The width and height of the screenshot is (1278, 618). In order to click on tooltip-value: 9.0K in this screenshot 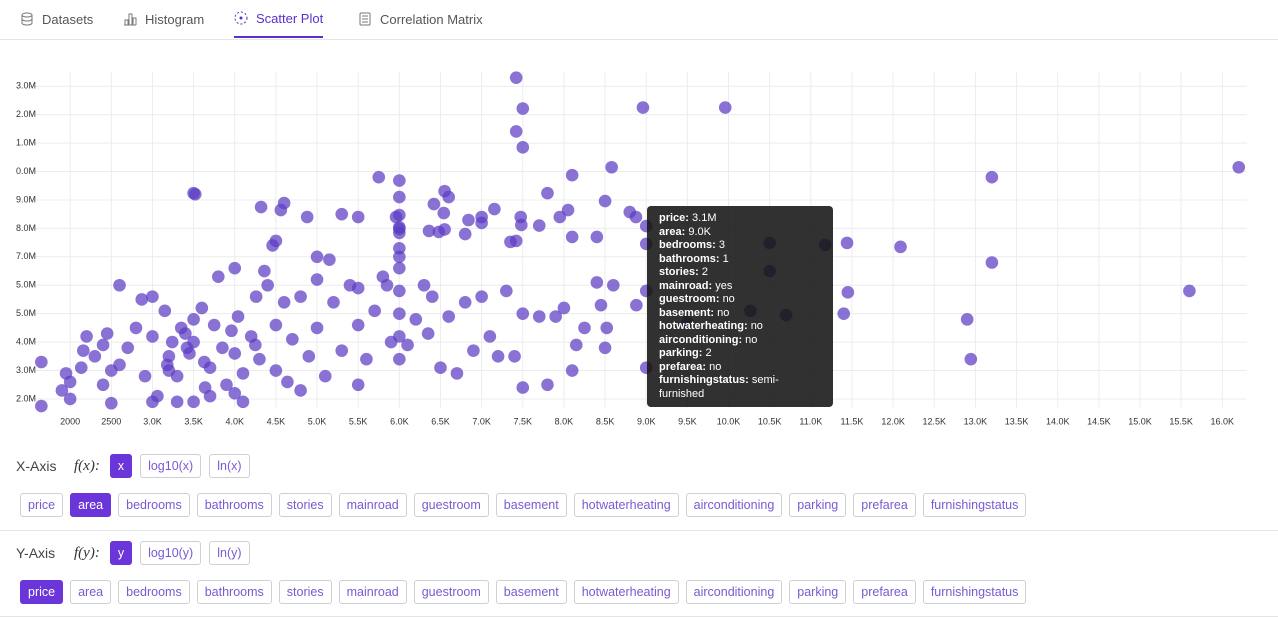, I will do `click(699, 231)`.